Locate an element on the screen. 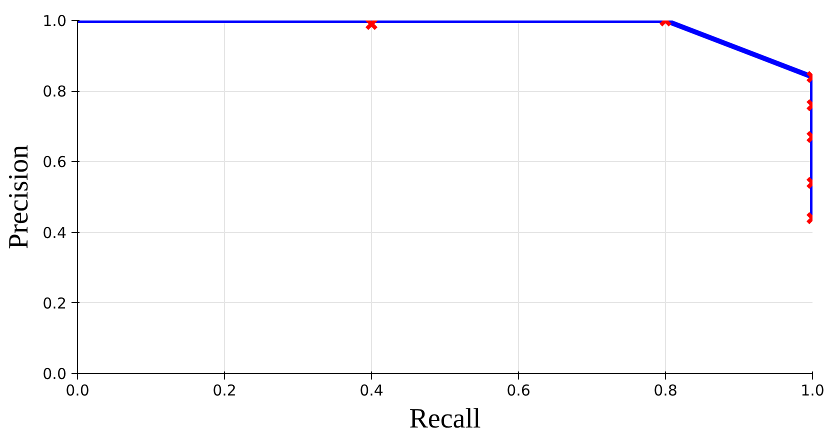 Image resolution: width=830 pixels, height=439 pixels. y-axis-title: Precision is located at coordinates (19, 197).